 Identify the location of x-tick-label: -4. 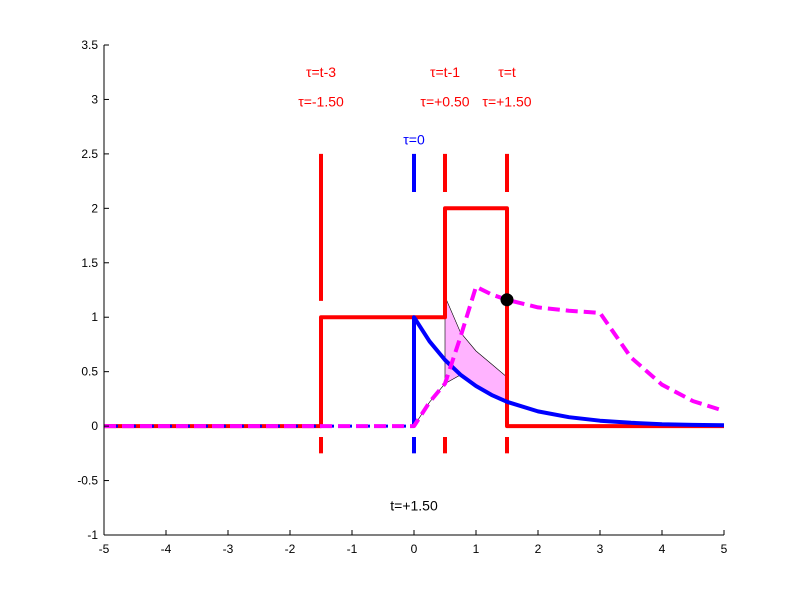
(166, 549).